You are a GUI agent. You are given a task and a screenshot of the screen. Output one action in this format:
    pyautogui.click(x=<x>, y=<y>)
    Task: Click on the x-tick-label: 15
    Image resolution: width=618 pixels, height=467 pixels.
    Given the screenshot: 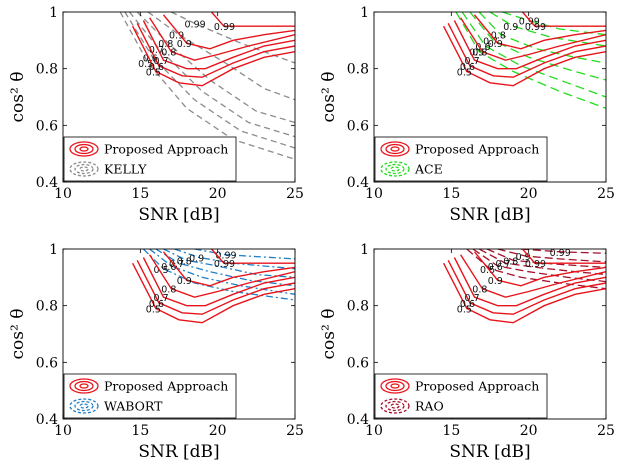 What is the action you would take?
    pyautogui.click(x=451, y=194)
    